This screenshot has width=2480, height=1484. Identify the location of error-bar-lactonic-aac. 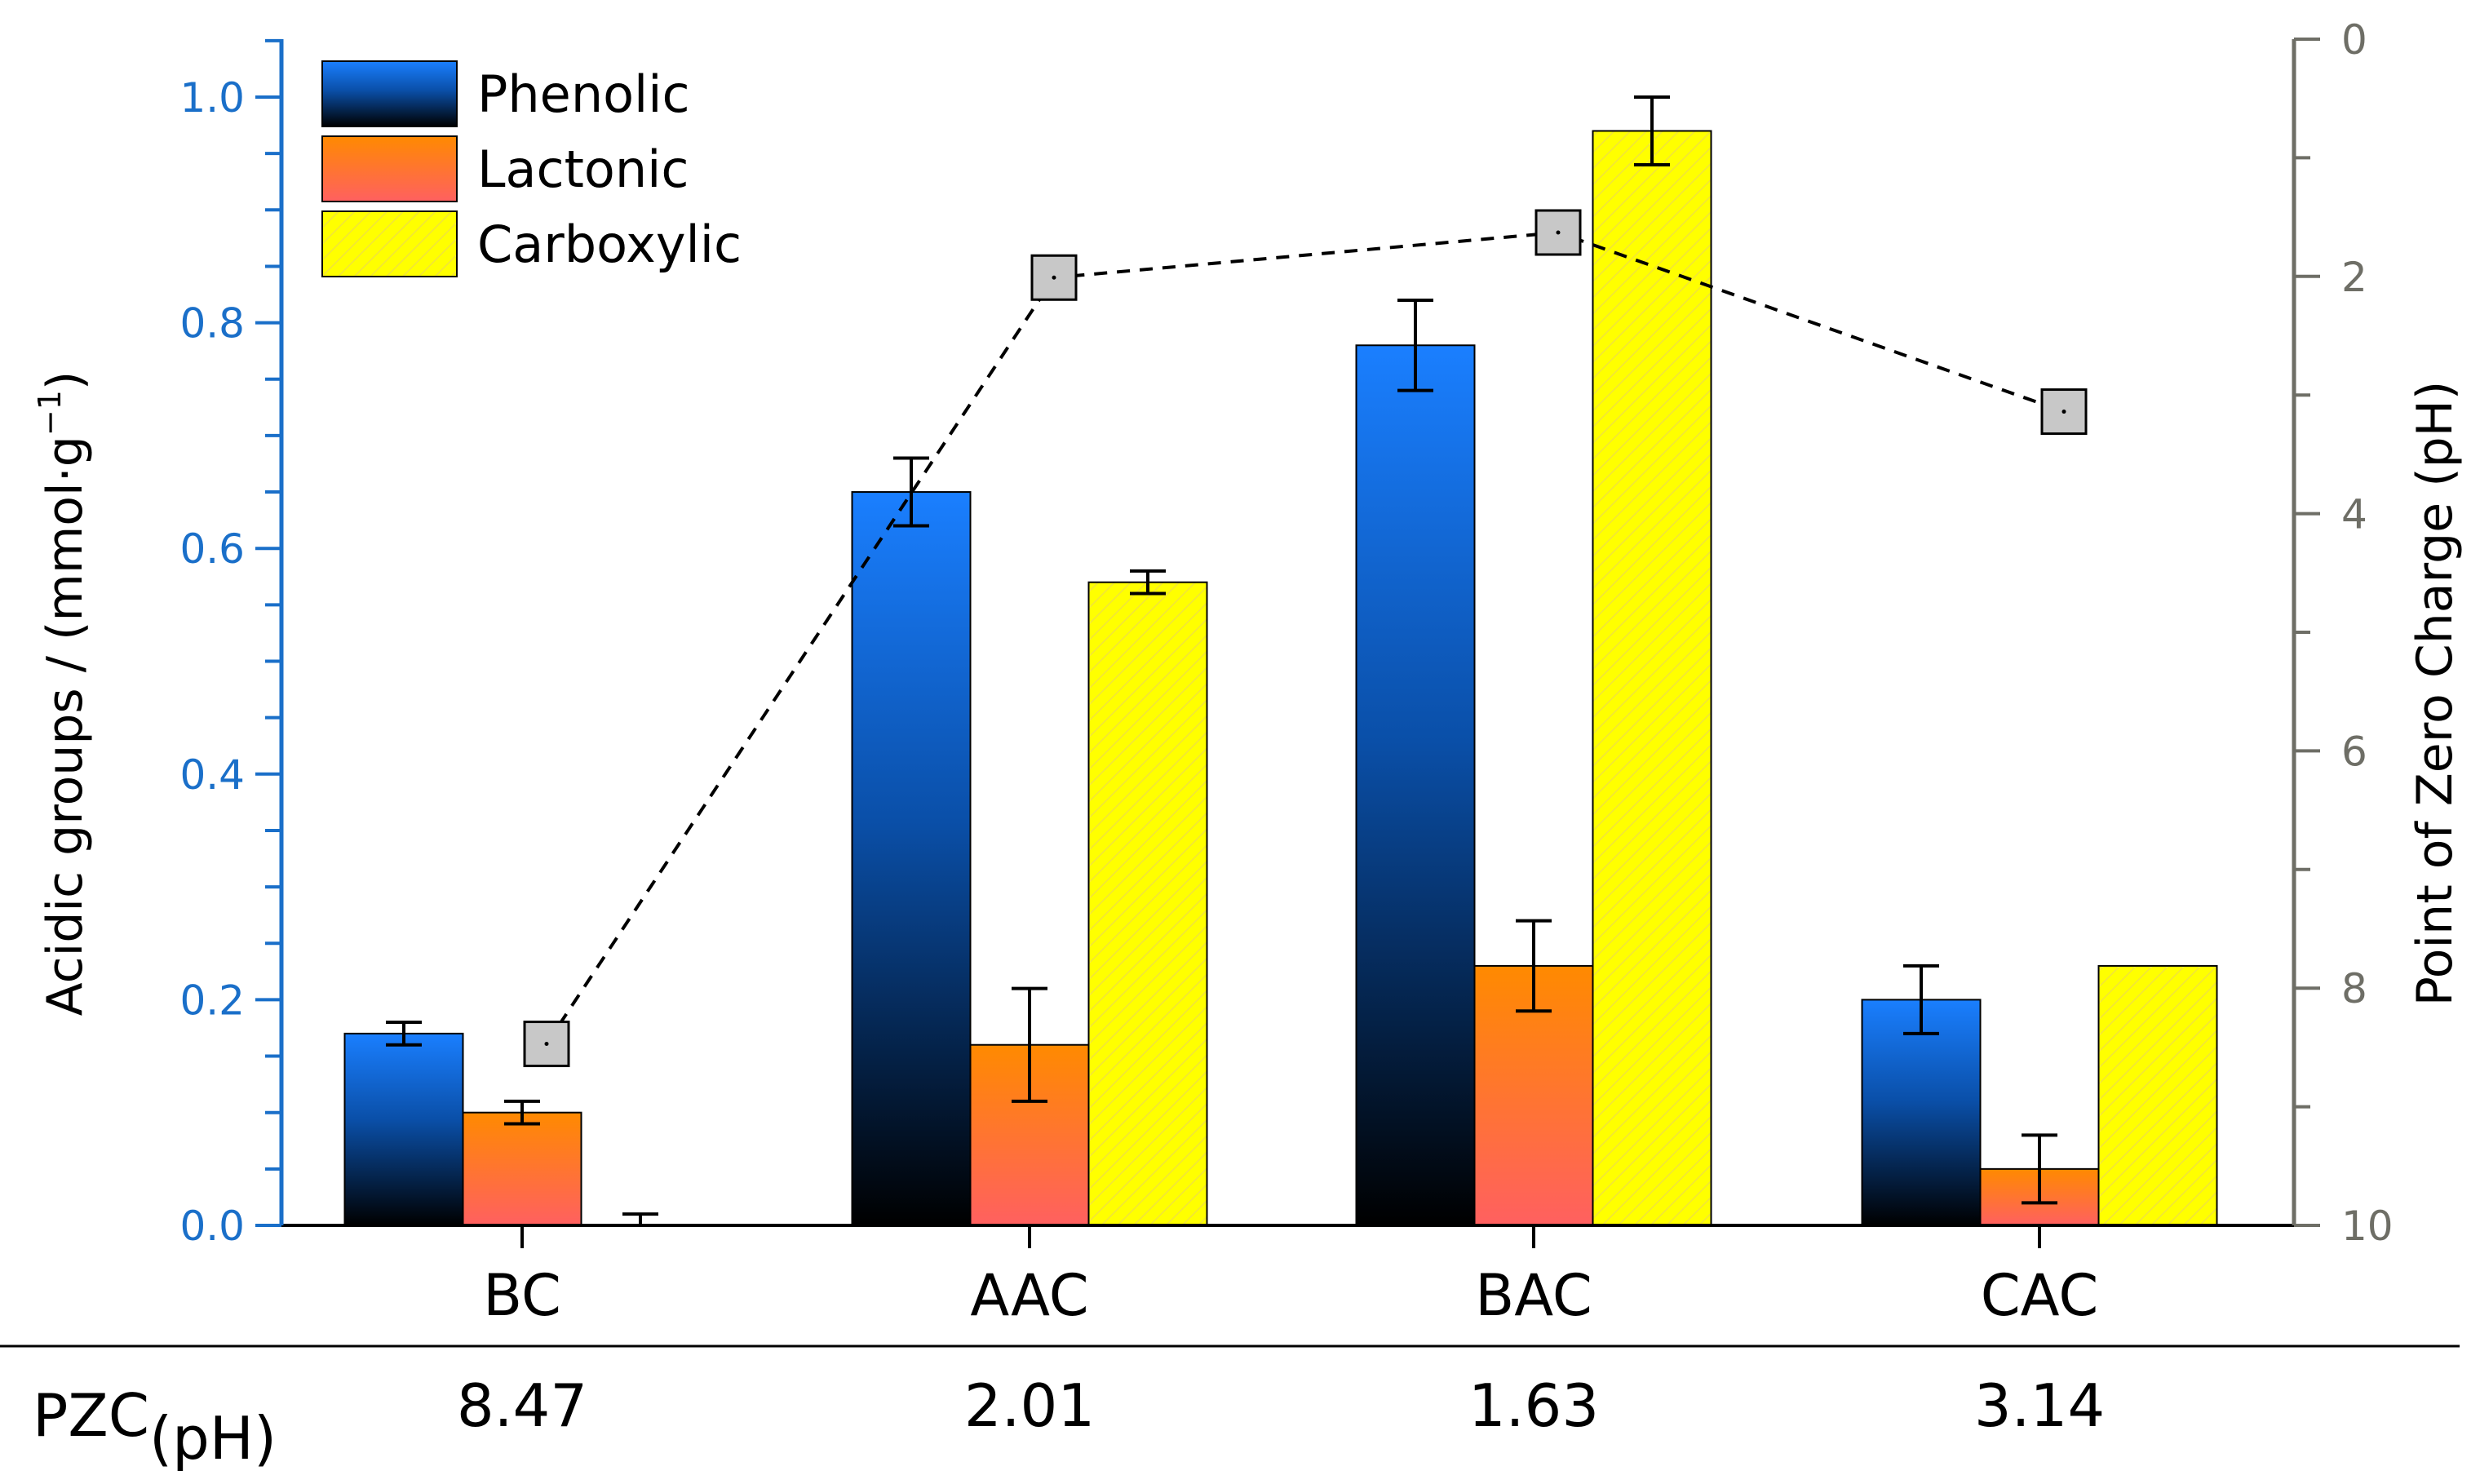
(1029, 1044).